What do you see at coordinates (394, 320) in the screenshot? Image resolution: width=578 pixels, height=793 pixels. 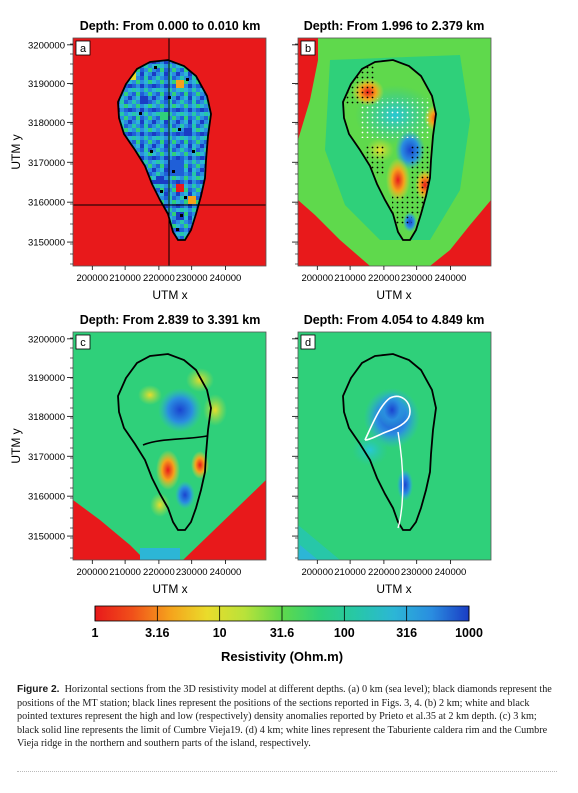 I see `panel-d-title: Depth: From 4.054 to 4.849 km` at bounding box center [394, 320].